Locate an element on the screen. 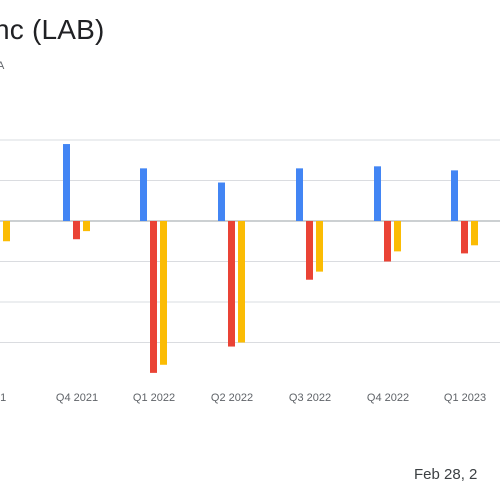 The image size is (500, 500). chart-title: nc (LAB) is located at coordinates (52, 29).